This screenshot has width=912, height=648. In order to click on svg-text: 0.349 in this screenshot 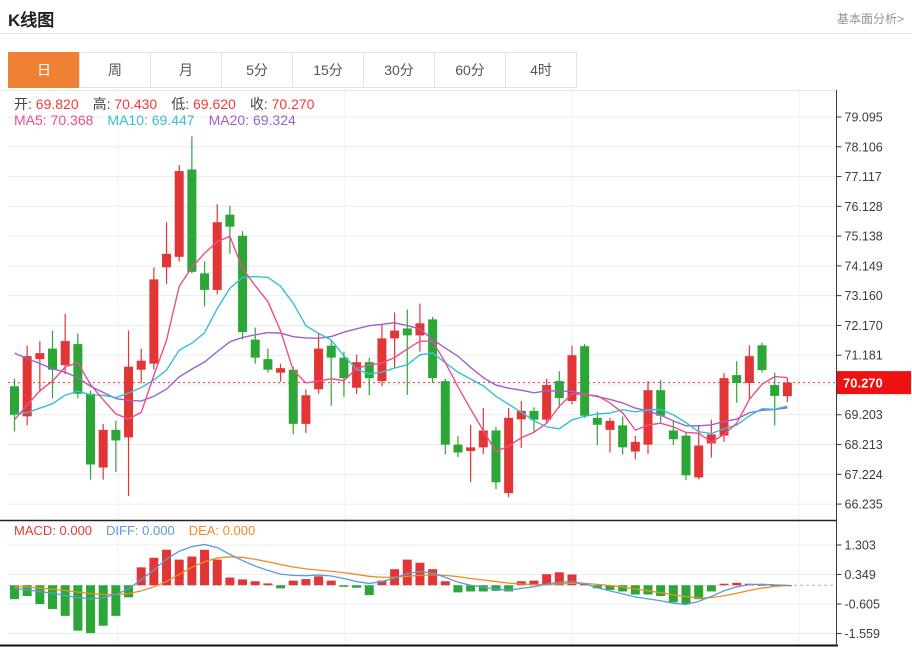, I will do `click(860, 575)`.